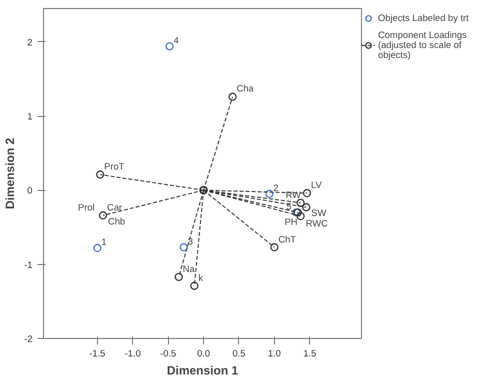  I want to click on x-tick-label: -0.5, so click(168, 353).